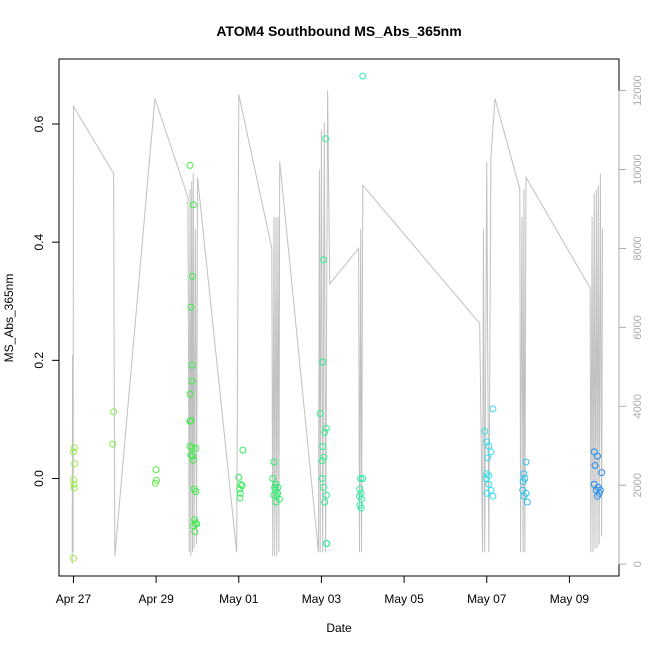 This screenshot has height=650, width=650. I want to click on y-axis-left: 0.0 0.2 0.4 0.6, so click(46, 301).